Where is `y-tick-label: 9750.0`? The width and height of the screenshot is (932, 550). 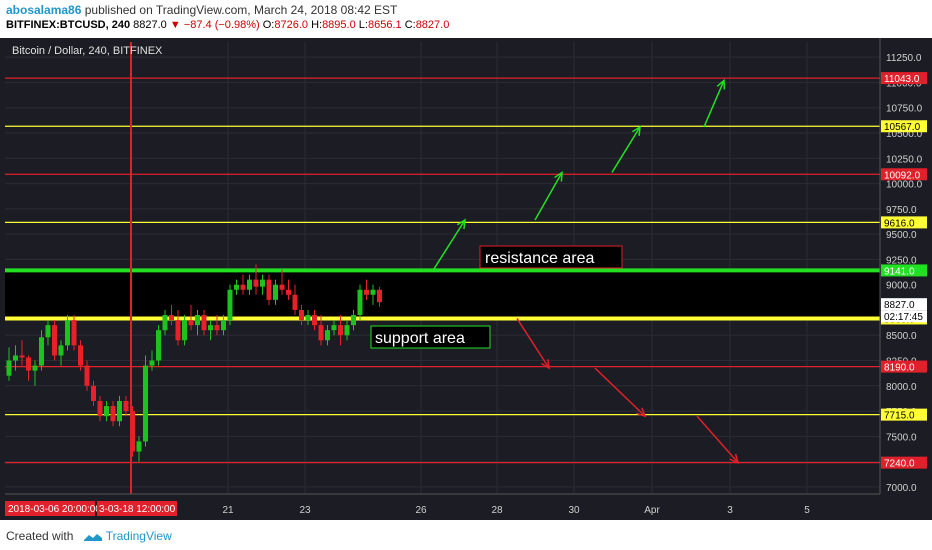 y-tick-label: 9750.0 is located at coordinates (901, 210).